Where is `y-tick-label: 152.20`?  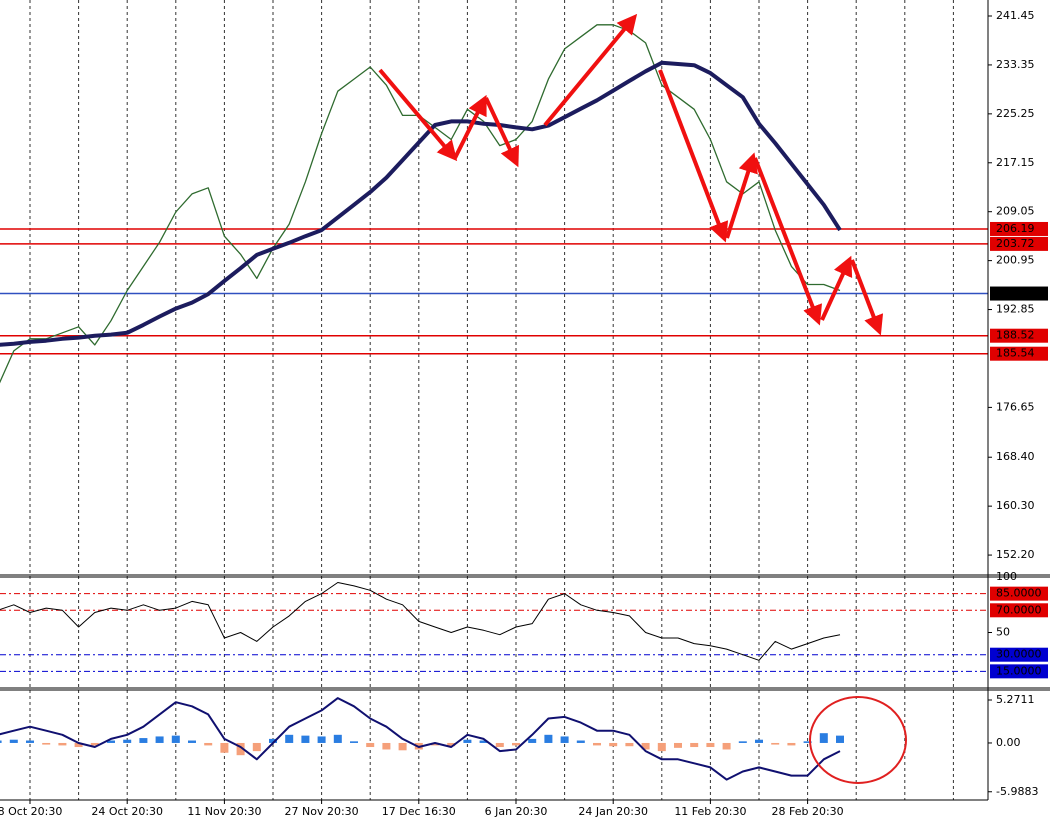 y-tick-label: 152.20 is located at coordinates (1015, 554).